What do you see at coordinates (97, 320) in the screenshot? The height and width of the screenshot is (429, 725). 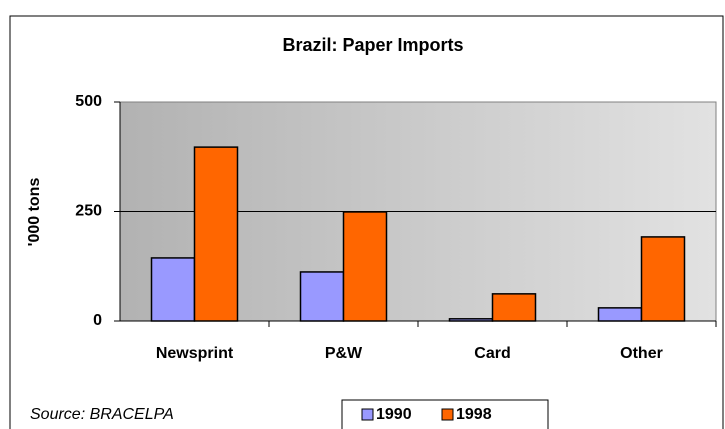 I see `y-tick-label: 0` at bounding box center [97, 320].